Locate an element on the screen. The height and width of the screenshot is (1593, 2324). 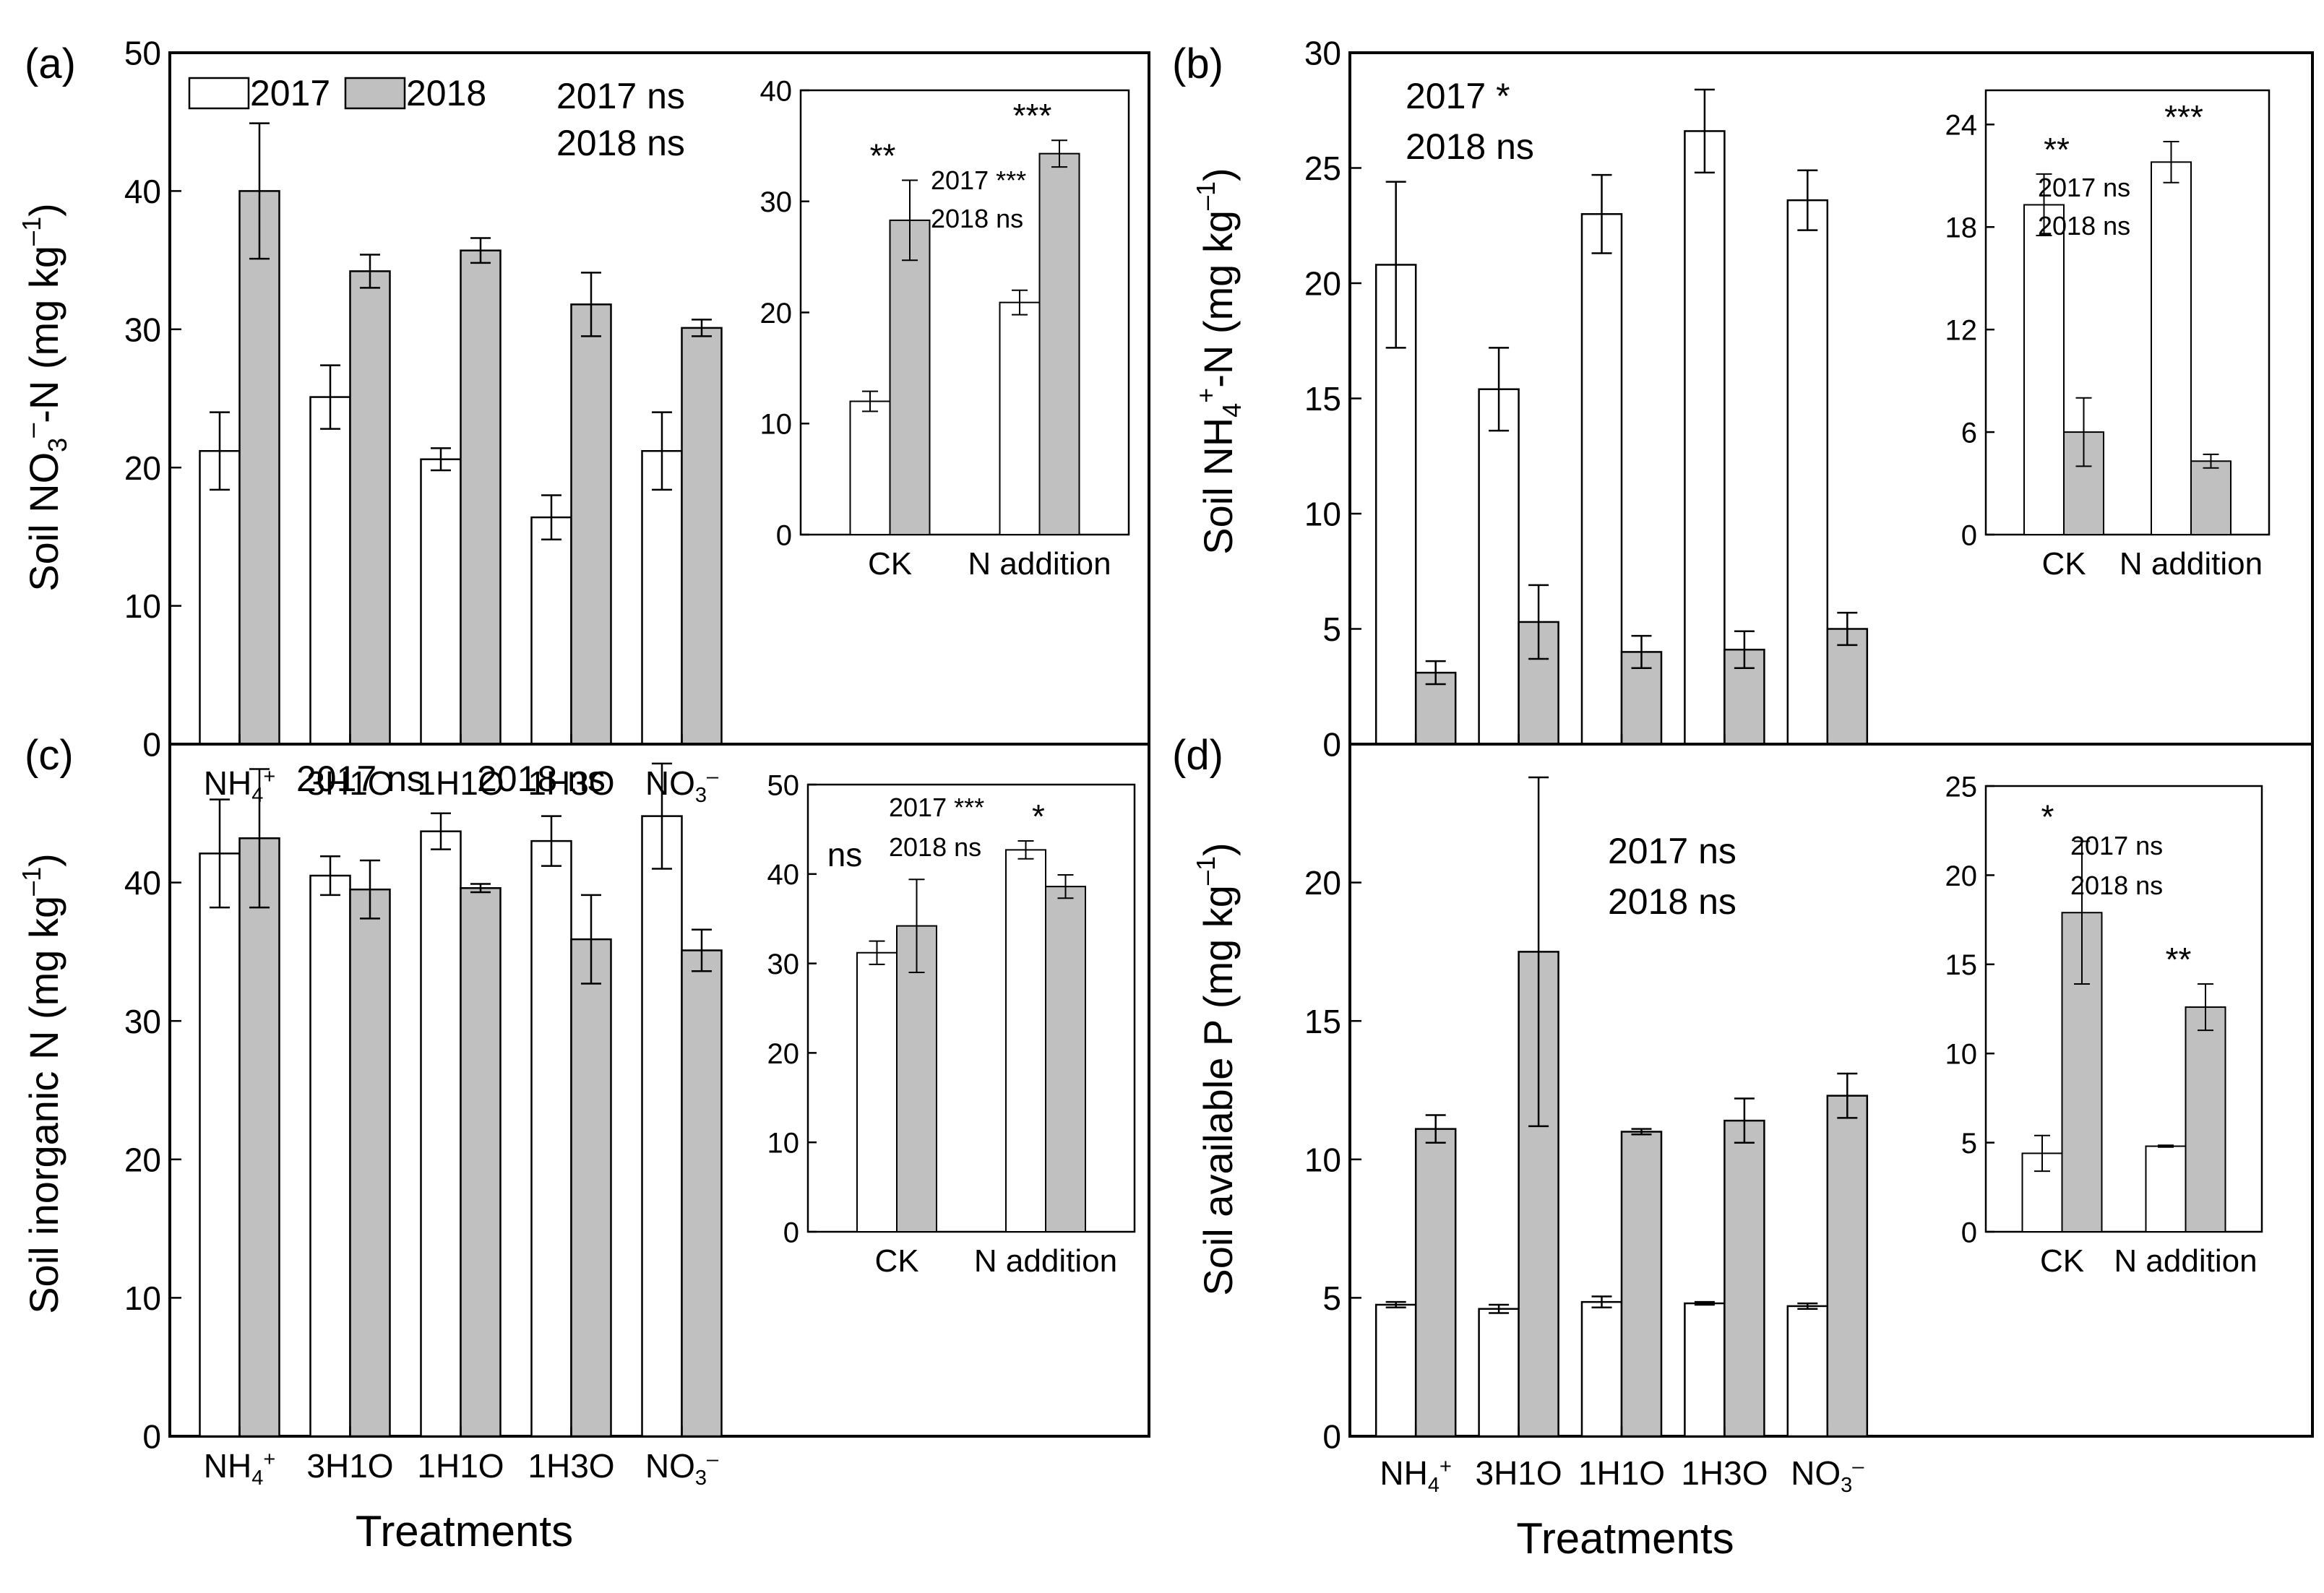
xtick-label-3-2: 1H1O is located at coordinates (1621, 1473).